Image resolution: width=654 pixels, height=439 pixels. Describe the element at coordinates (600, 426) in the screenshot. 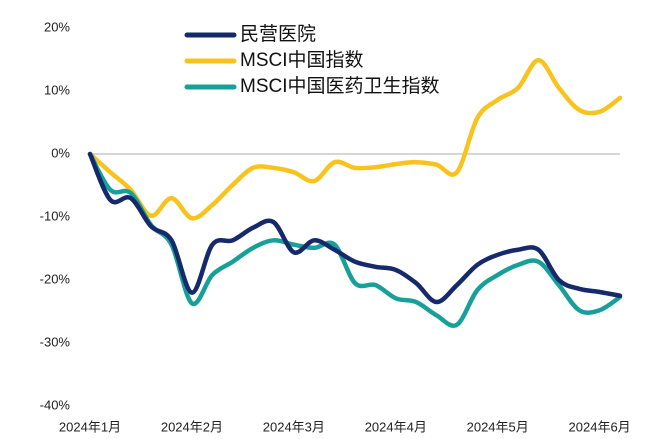

I see `x-tick-label: 2024年6月` at that location.